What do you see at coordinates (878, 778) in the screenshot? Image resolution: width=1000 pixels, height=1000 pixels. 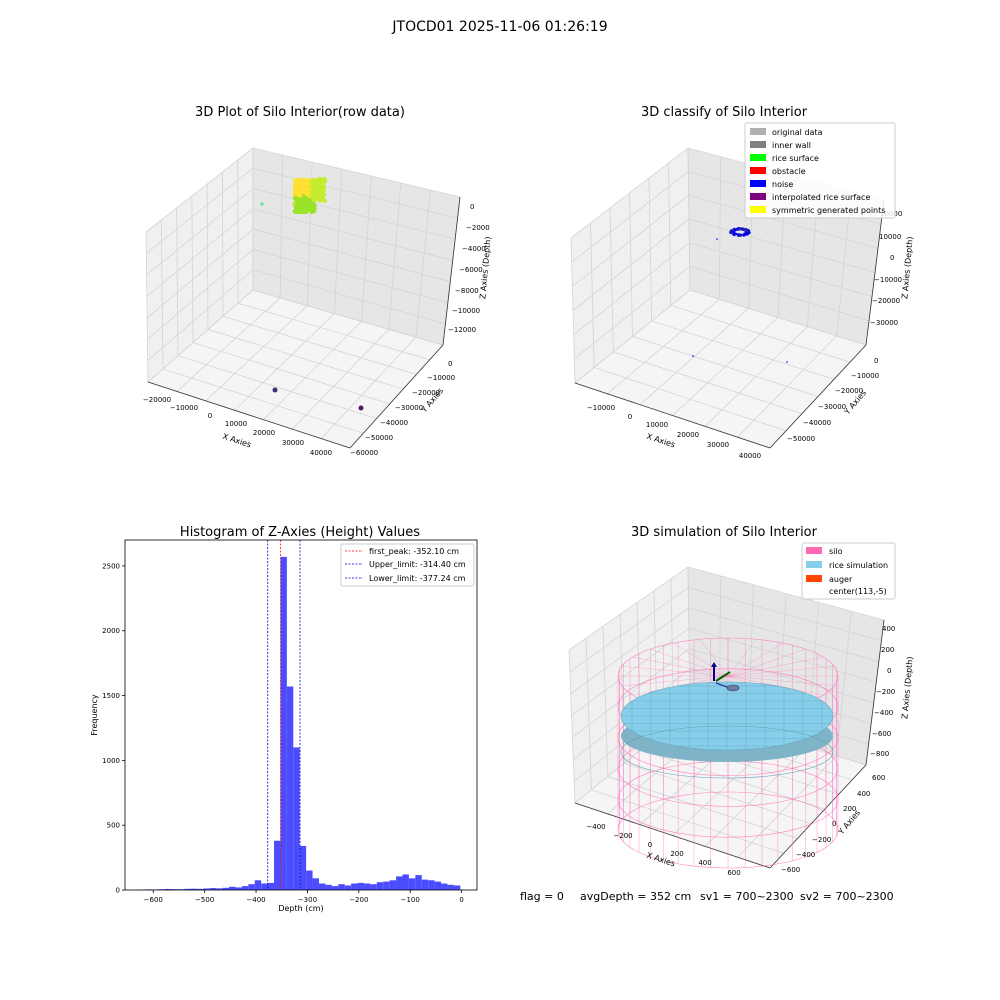 I see `simulation-y-tick: 600` at bounding box center [878, 778].